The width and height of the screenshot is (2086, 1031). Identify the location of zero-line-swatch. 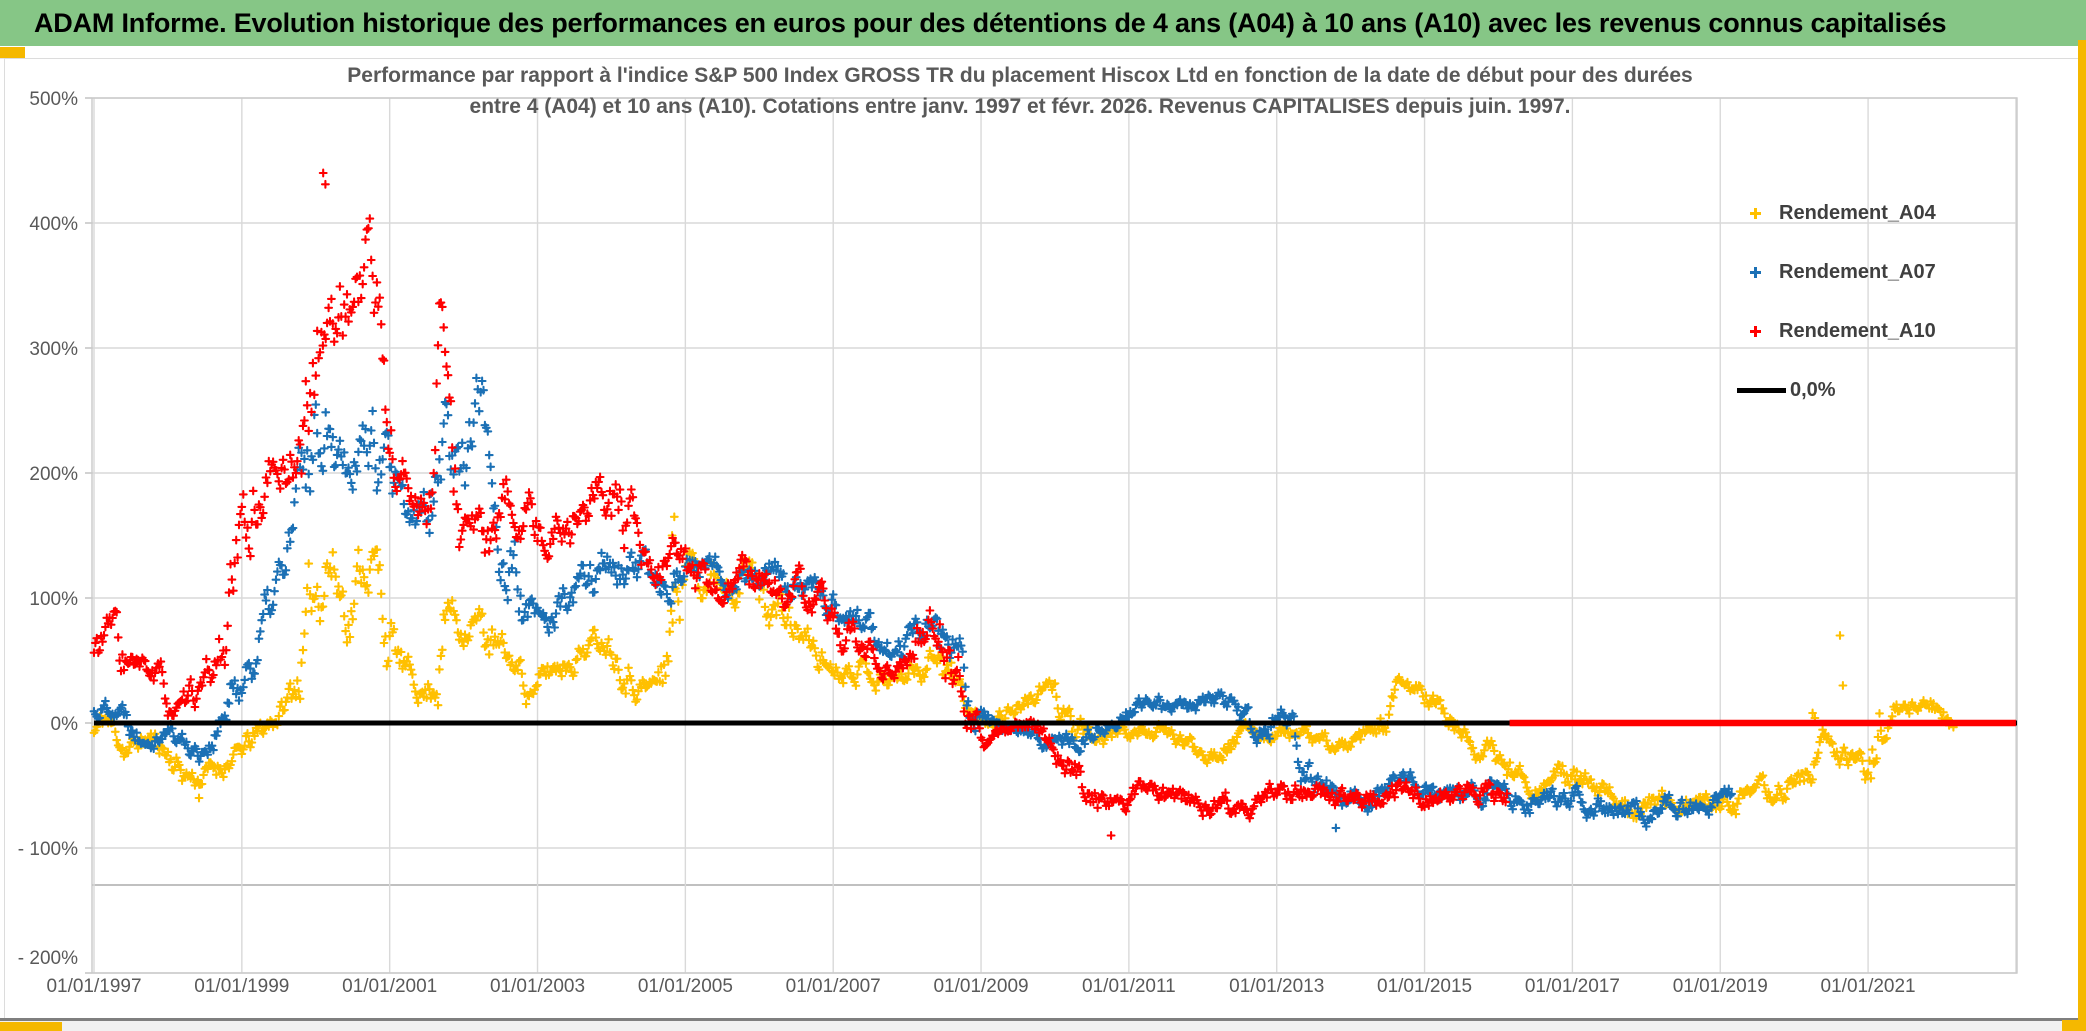
(1761, 390).